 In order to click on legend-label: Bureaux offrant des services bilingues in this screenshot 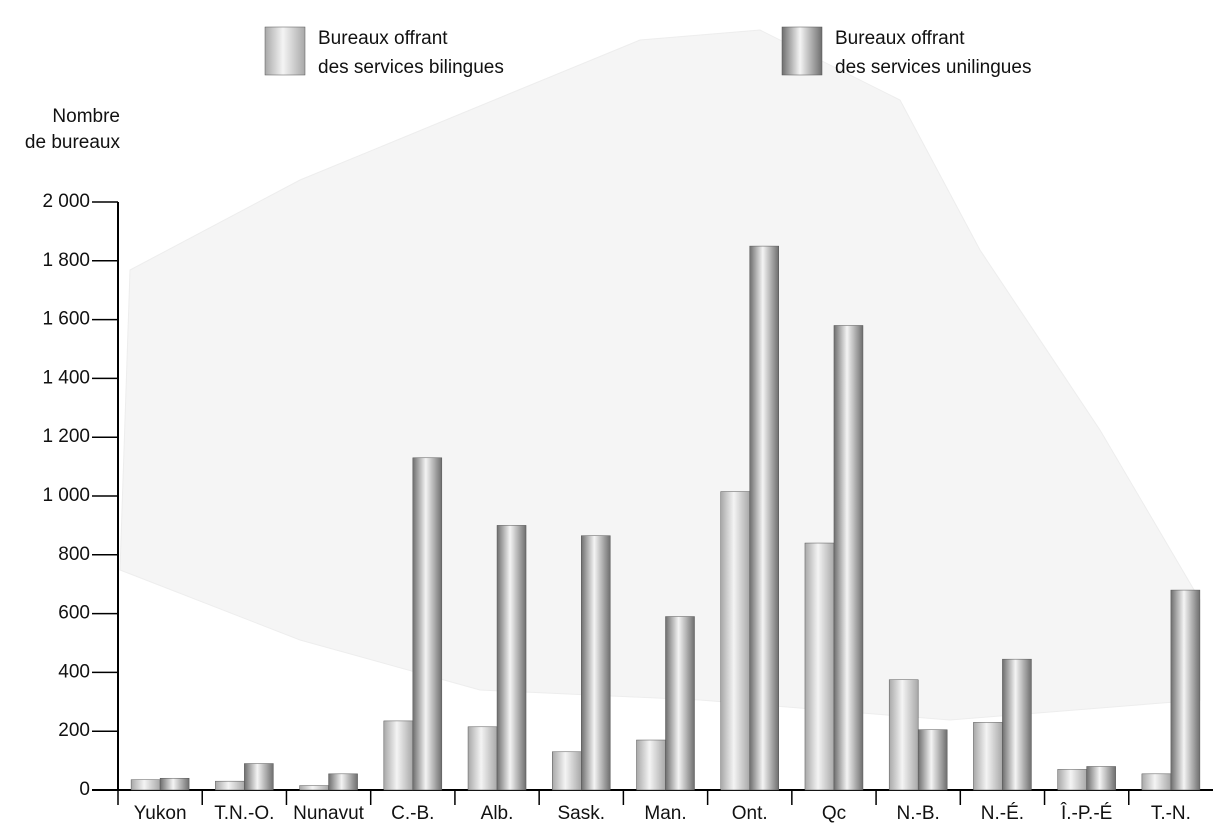, I will do `click(411, 53)`.